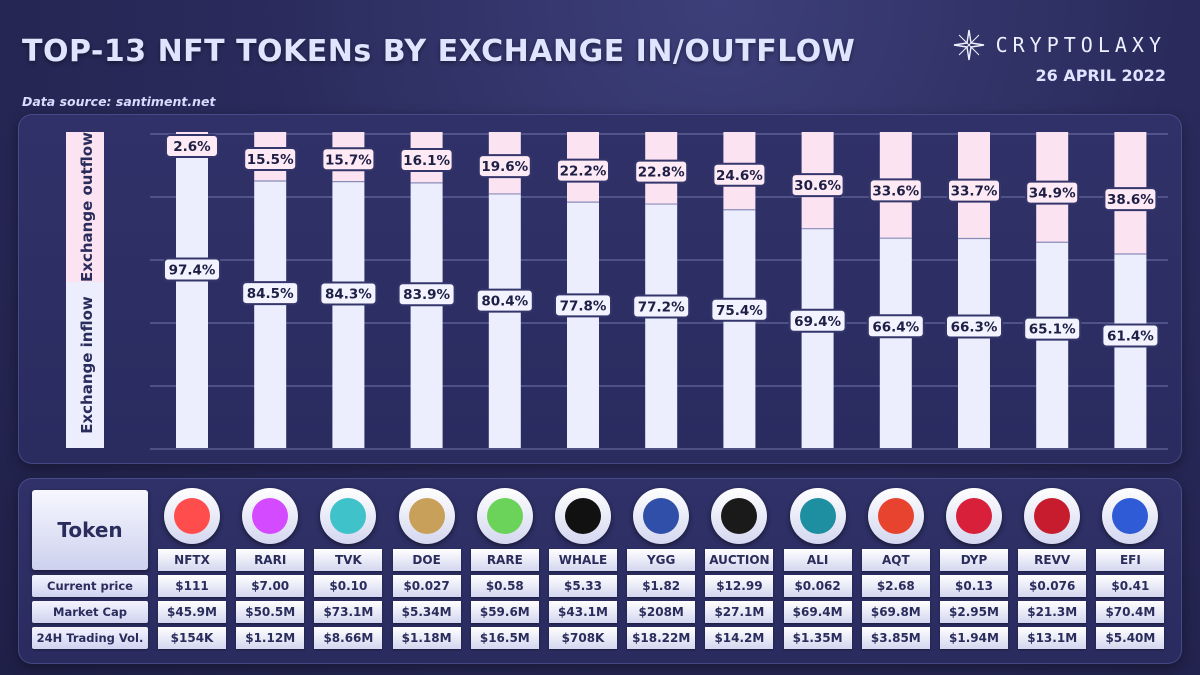 Image resolution: width=1200 pixels, height=675 pixels. I want to click on row-label-1: Market Cap, so click(90, 612).